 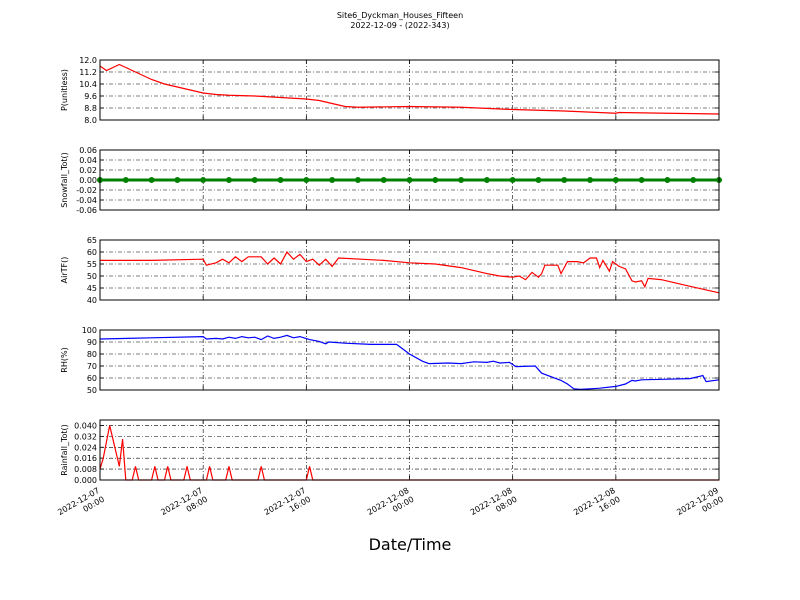 What do you see at coordinates (92, 300) in the screenshot?
I see `y-tick-label: 40` at bounding box center [92, 300].